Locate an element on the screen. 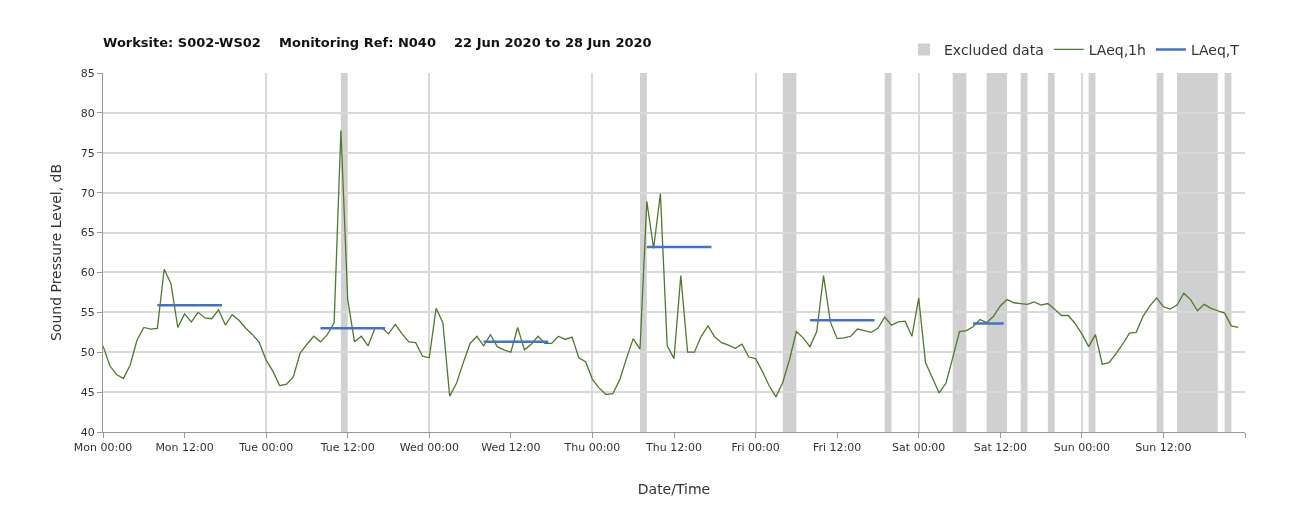 This screenshot has width=1307, height=532. chart-title: Worksite: S002-WS02 Monitoring Ref: N040 22 Jun 2020 to 28 Jun 2020 is located at coordinates (377, 42).